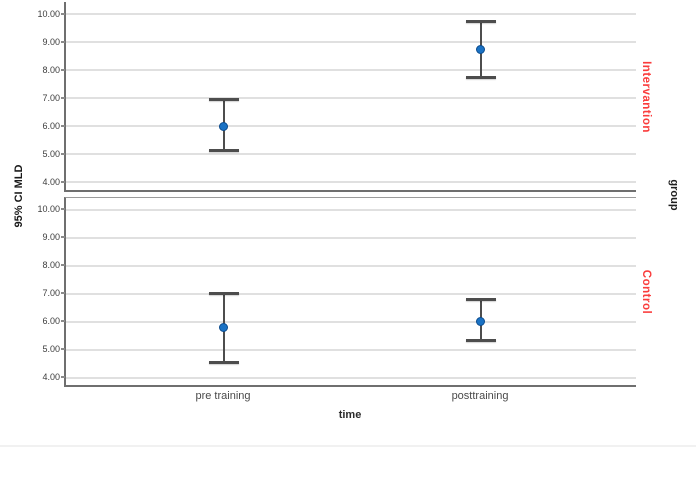 This screenshot has height=494, width=696. I want to click on y-axis-title: 95% CI MLD, so click(19, 196).